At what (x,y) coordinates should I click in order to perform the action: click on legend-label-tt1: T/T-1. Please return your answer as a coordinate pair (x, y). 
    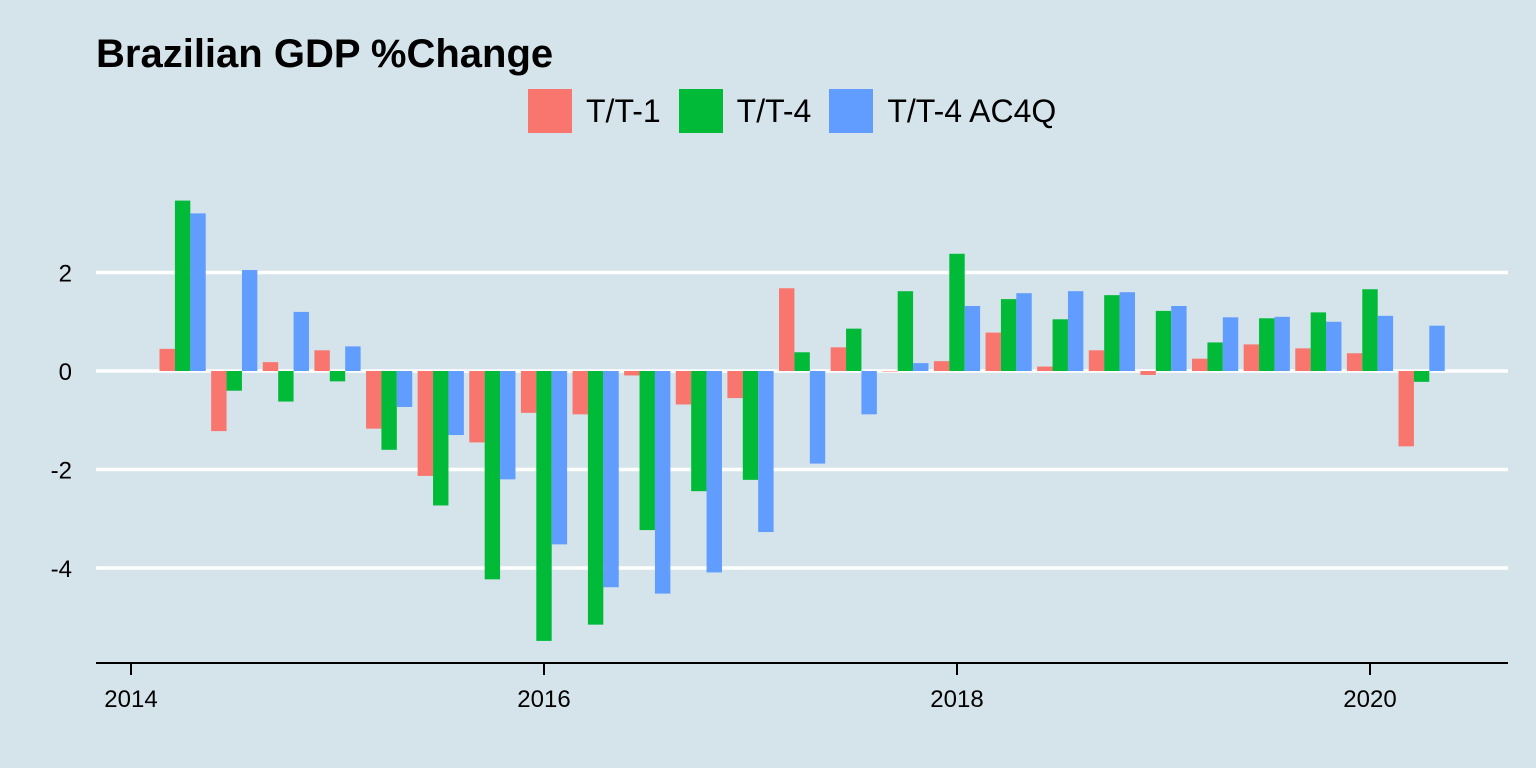
    Looking at the image, I should click on (623, 110).